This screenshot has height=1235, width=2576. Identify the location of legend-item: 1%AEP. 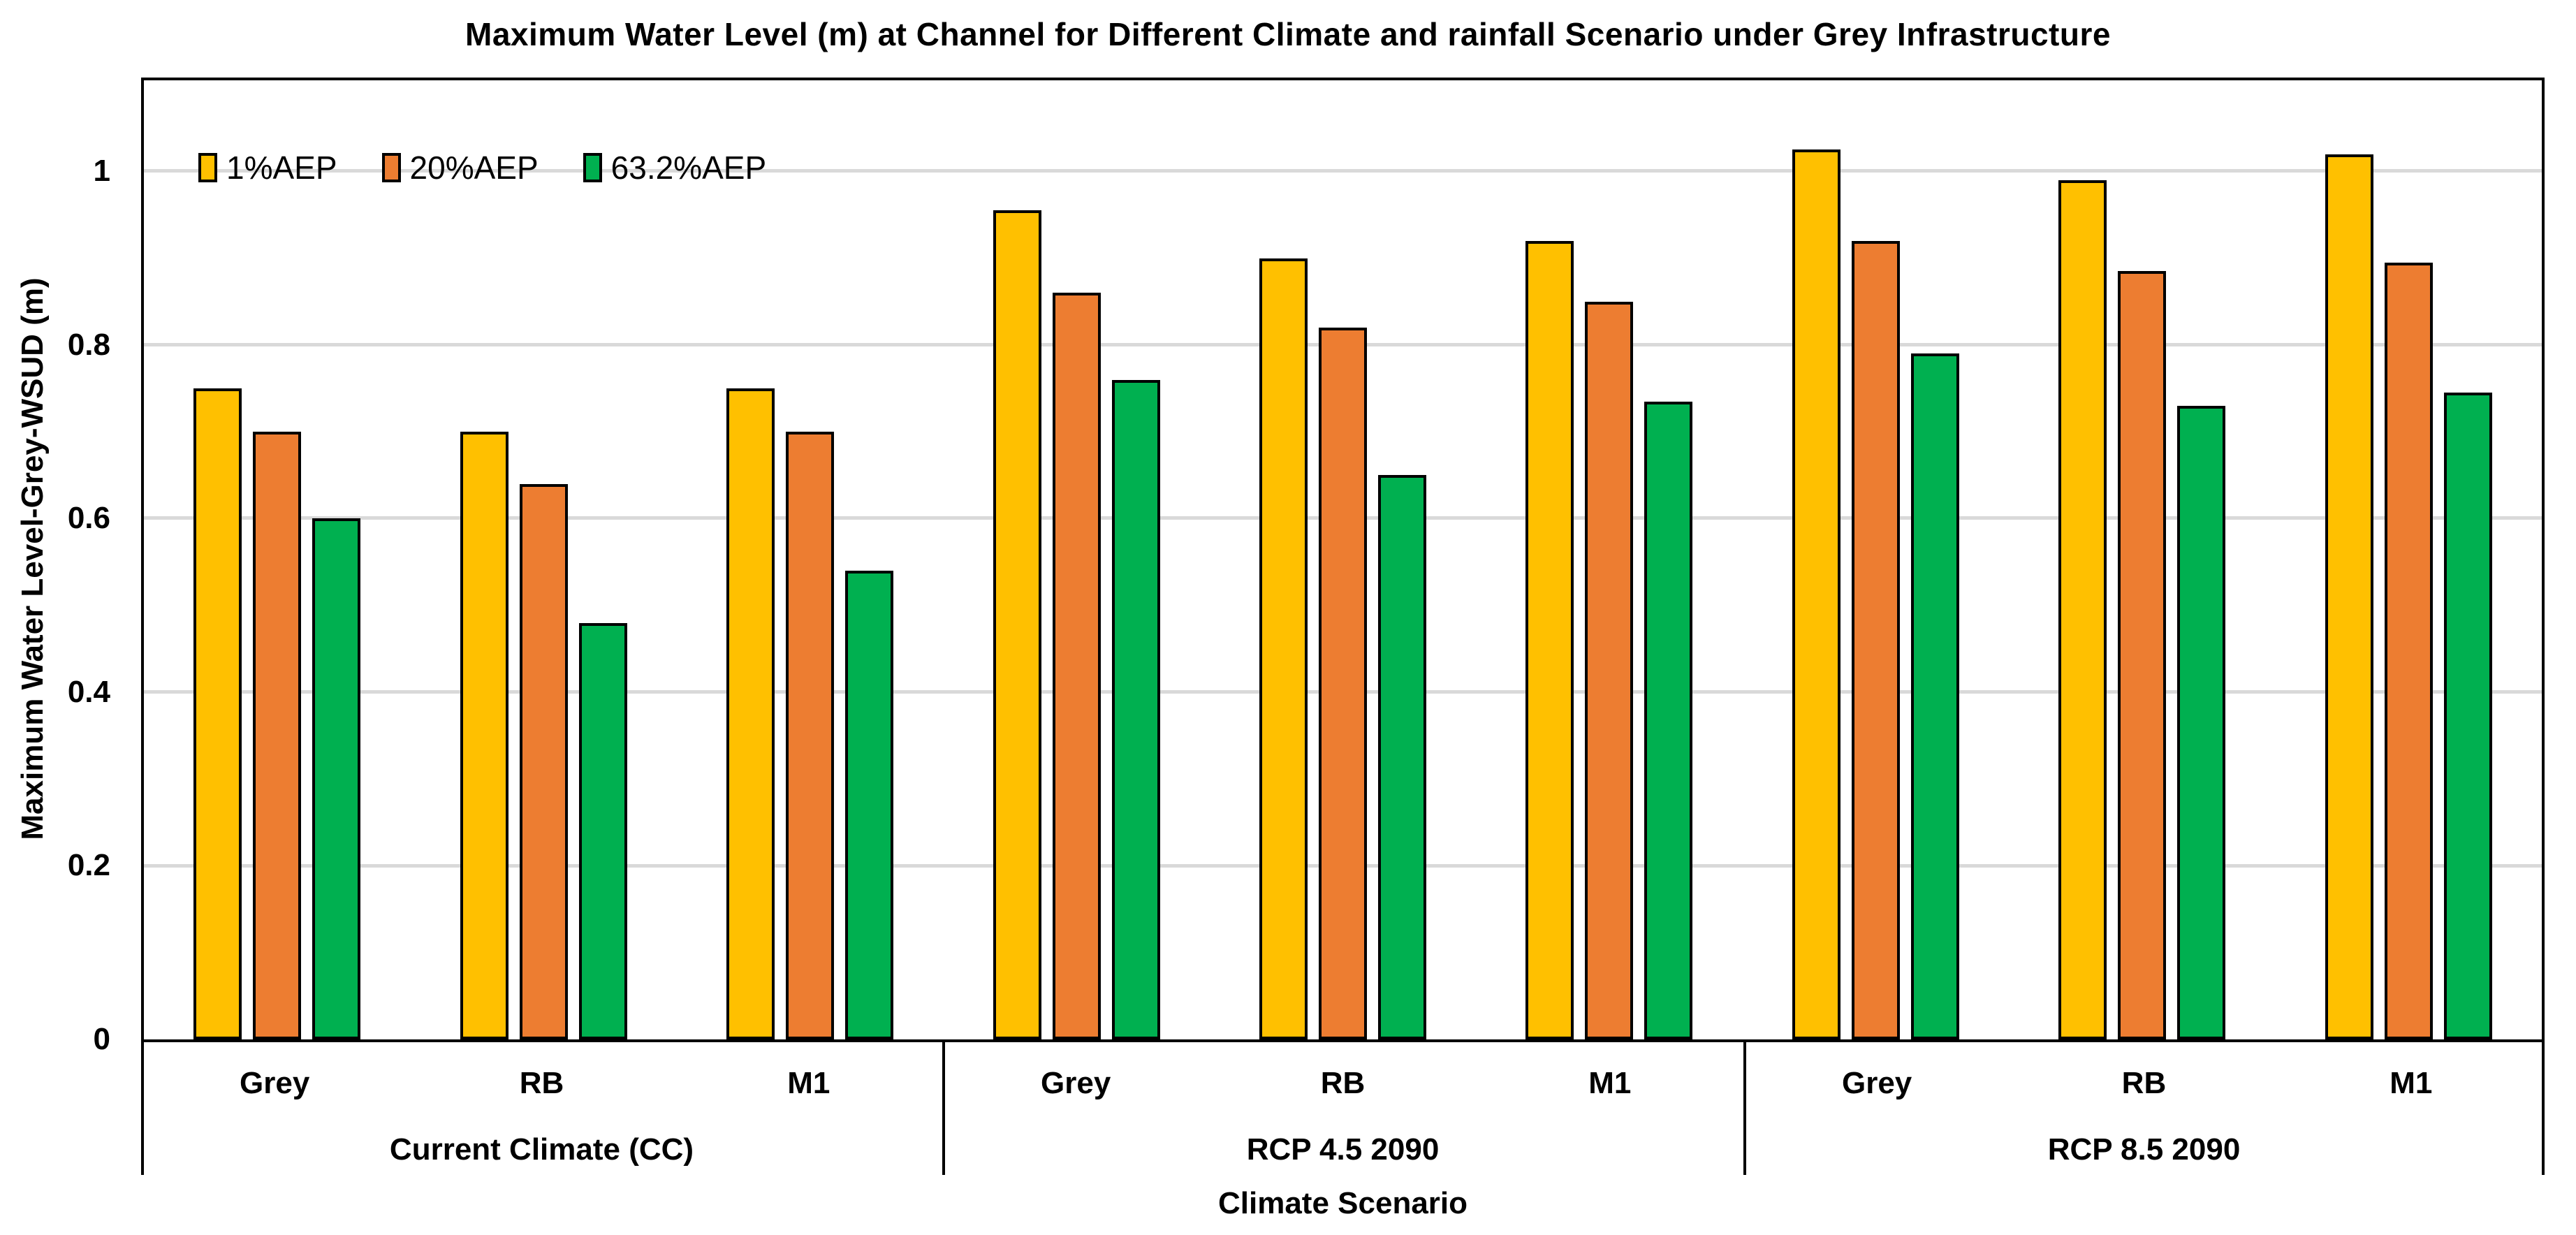
(267, 168).